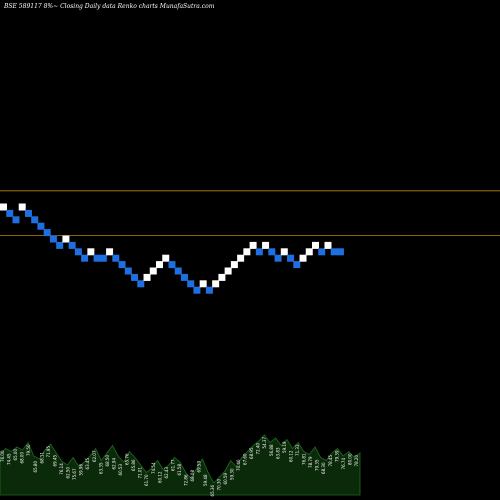 This screenshot has height=500, width=500. Describe the element at coordinates (146, 480) in the screenshot. I see `volume-label: 61.70` at that location.